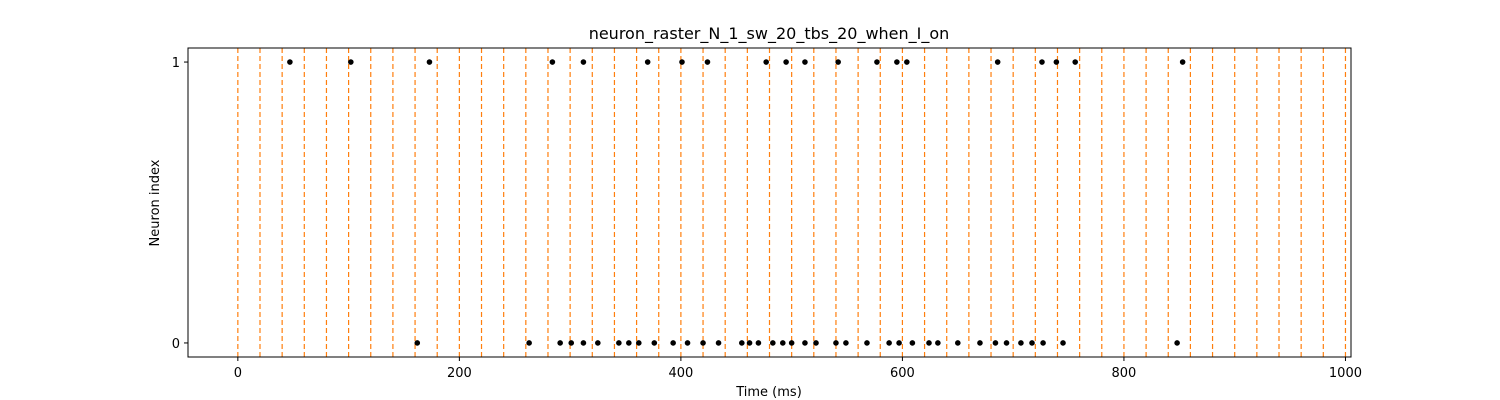  I want to click on x-tick-label: 200, so click(459, 373).